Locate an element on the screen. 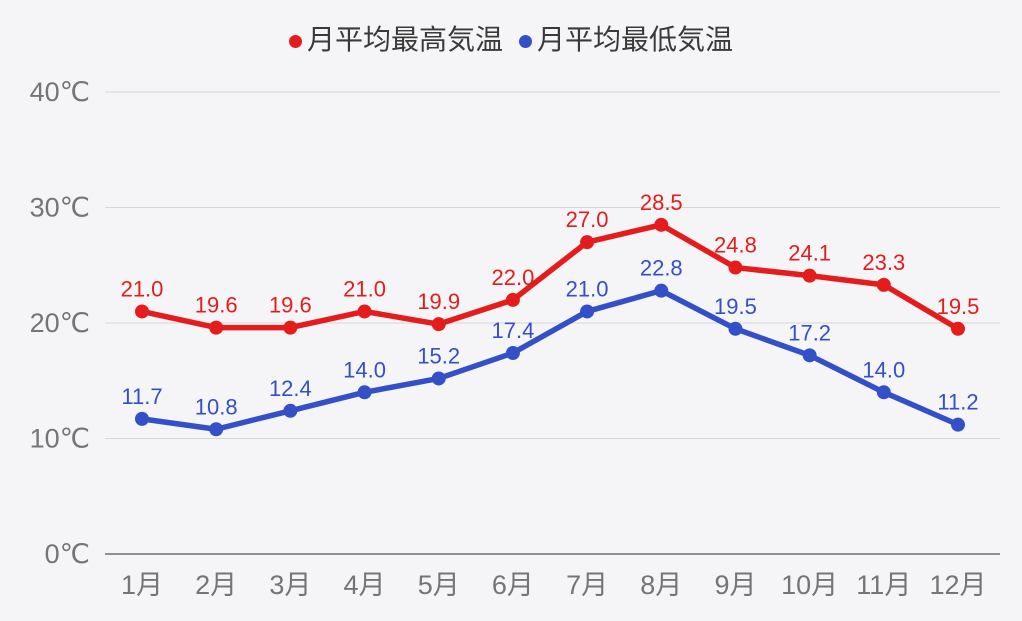 The height and width of the screenshot is (621, 1022). x-tick-label: 8月 is located at coordinates (661, 585).